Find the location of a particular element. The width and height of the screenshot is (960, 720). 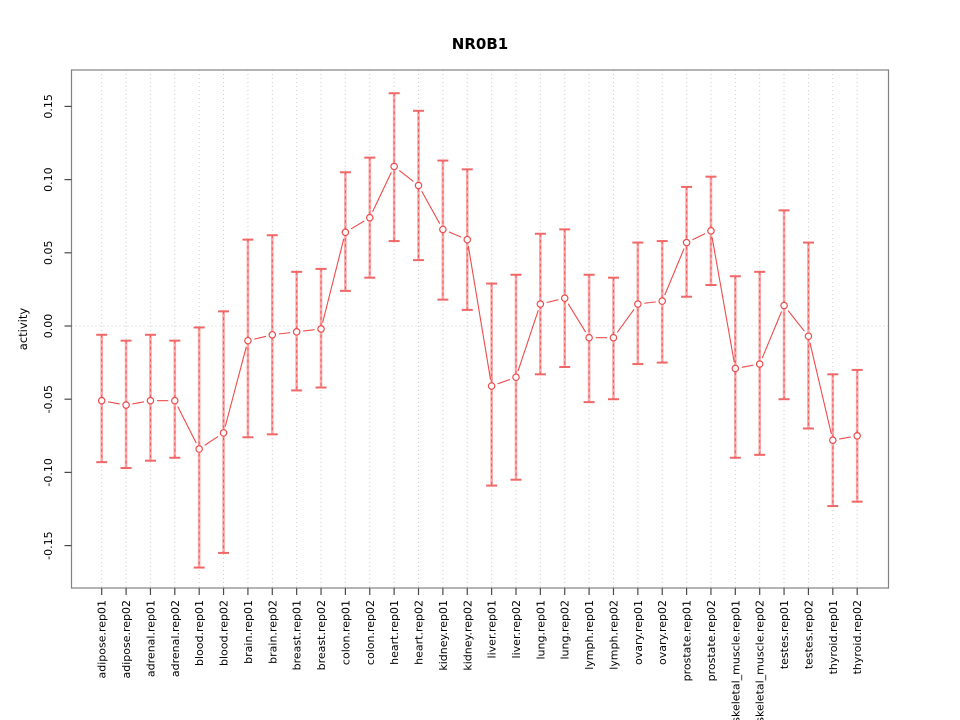

x-tick-label: lymph.rep02 is located at coordinates (613, 635).